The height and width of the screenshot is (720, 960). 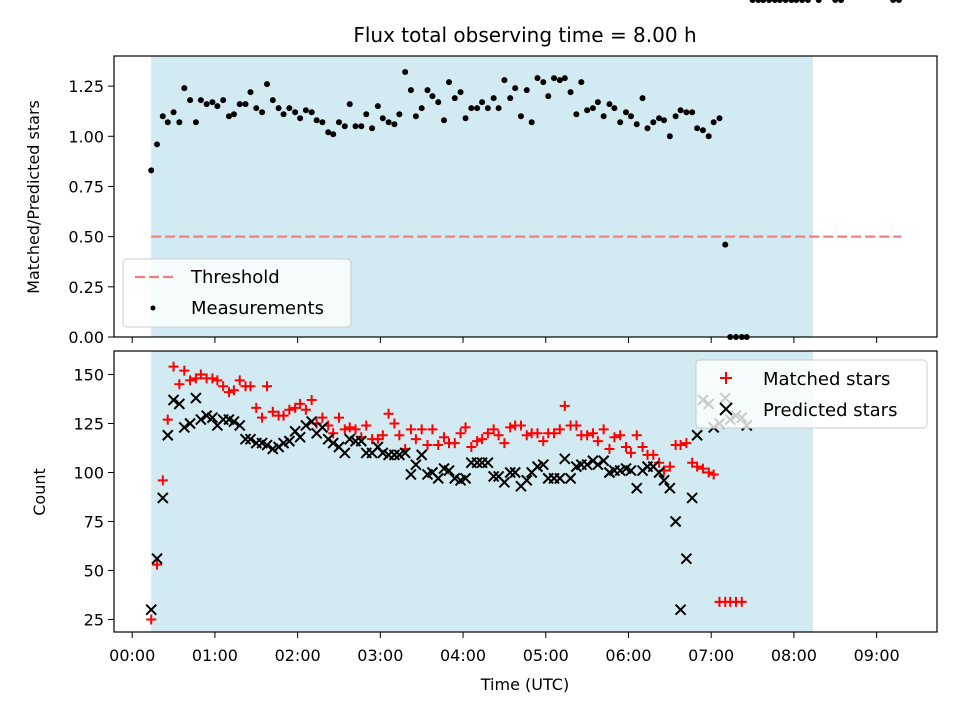 I want to click on y-tick-label: 125, so click(x=88, y=424).